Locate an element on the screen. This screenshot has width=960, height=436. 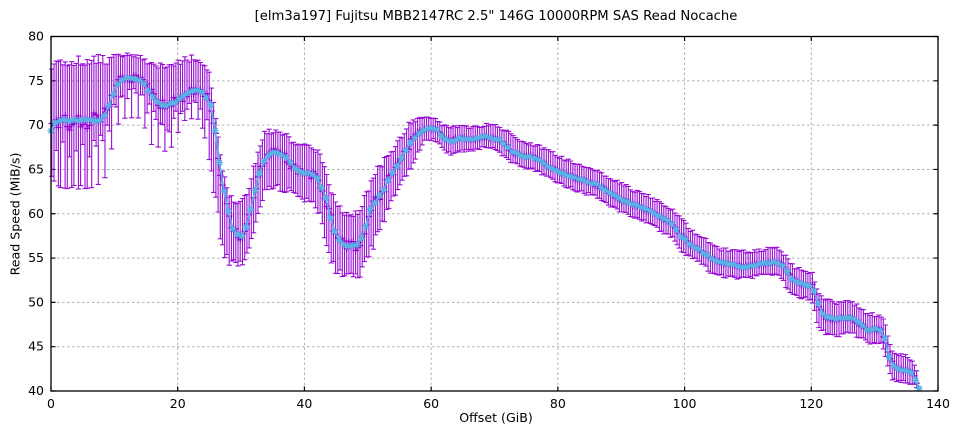
y-tick-label: 45 is located at coordinates (36, 346).